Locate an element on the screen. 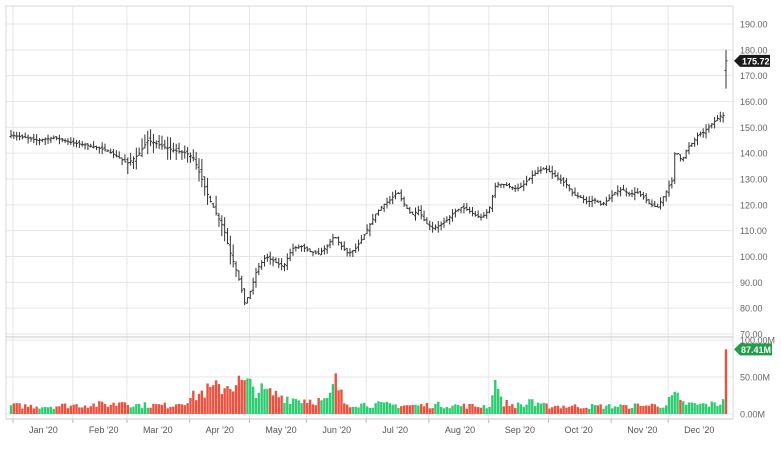  volume-tick-label: 0.00M is located at coordinates (752, 415).